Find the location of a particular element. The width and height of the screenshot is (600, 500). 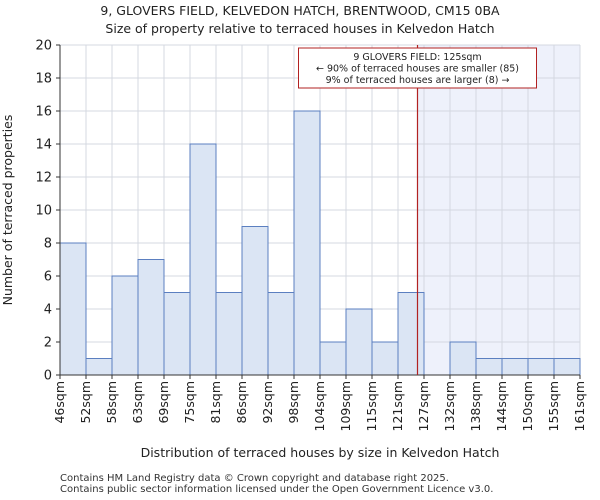

x-tick-label-161sqm: 161sqm is located at coordinates (579, 406).